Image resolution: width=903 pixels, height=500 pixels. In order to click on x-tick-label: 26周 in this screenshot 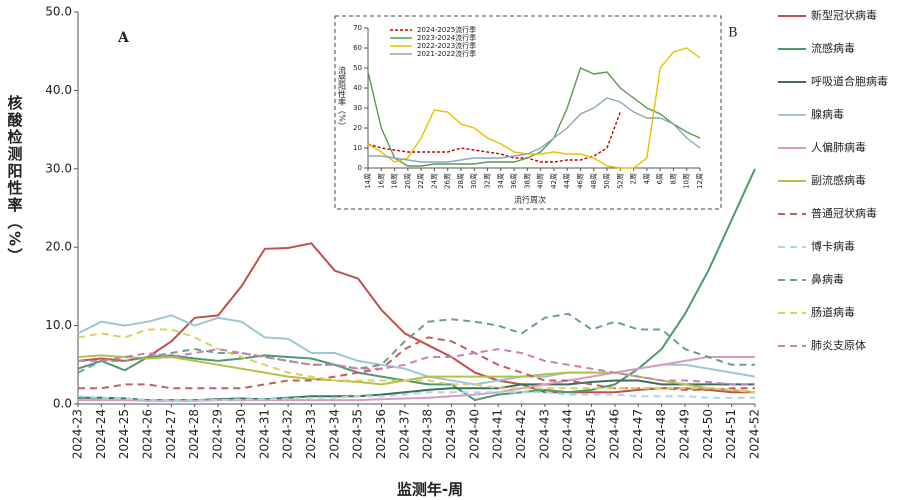, I will do `click(448, 181)`.